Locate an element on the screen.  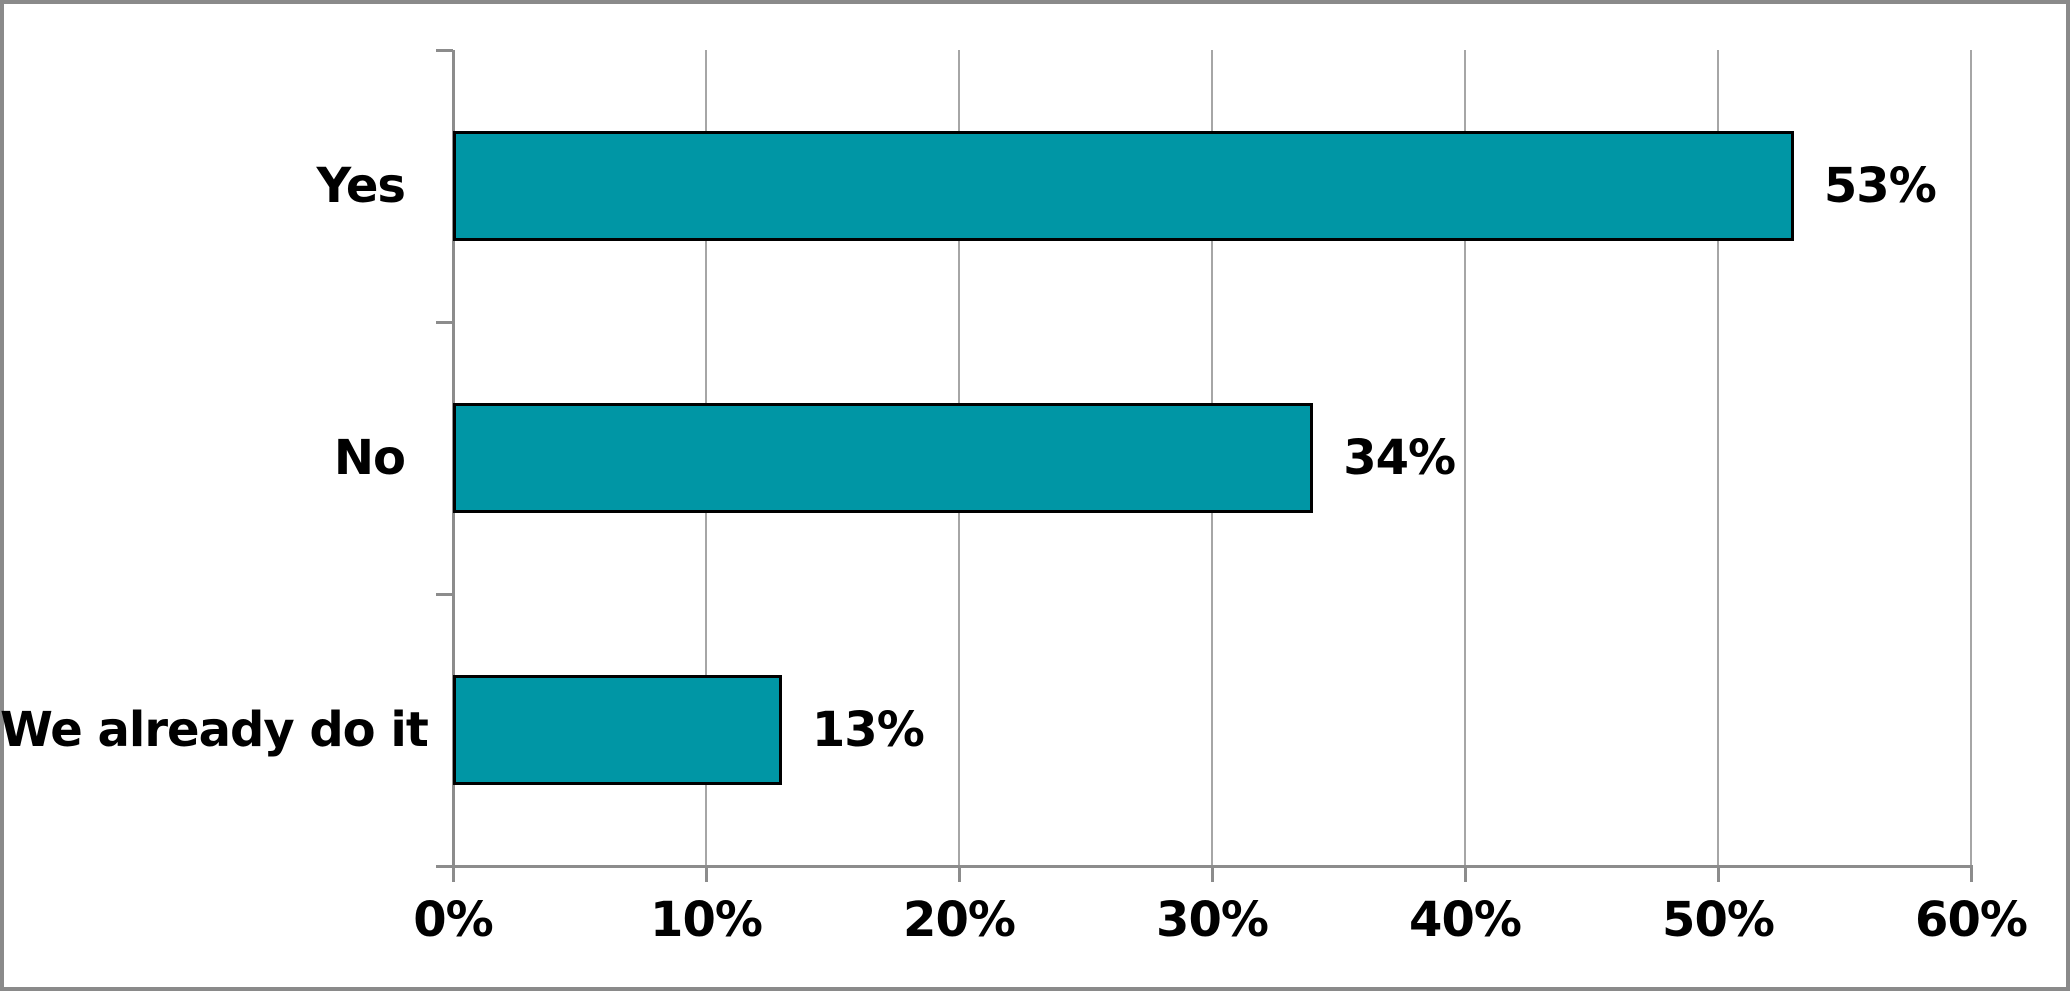
x-axis-tick-label: 30% is located at coordinates (1212, 920).